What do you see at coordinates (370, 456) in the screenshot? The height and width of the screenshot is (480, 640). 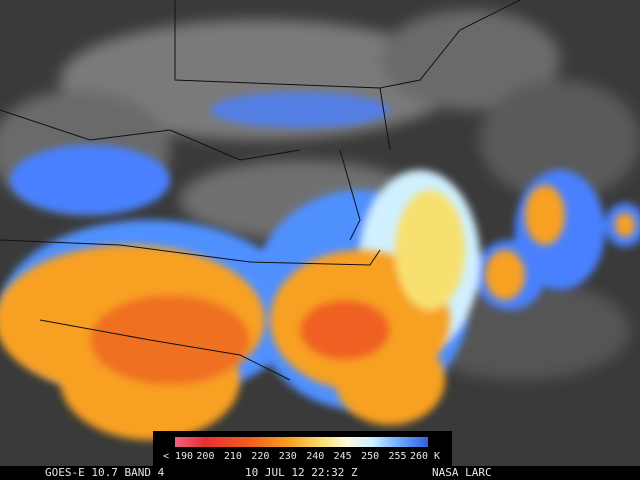 I see `colorbar-label: 250` at bounding box center [370, 456].